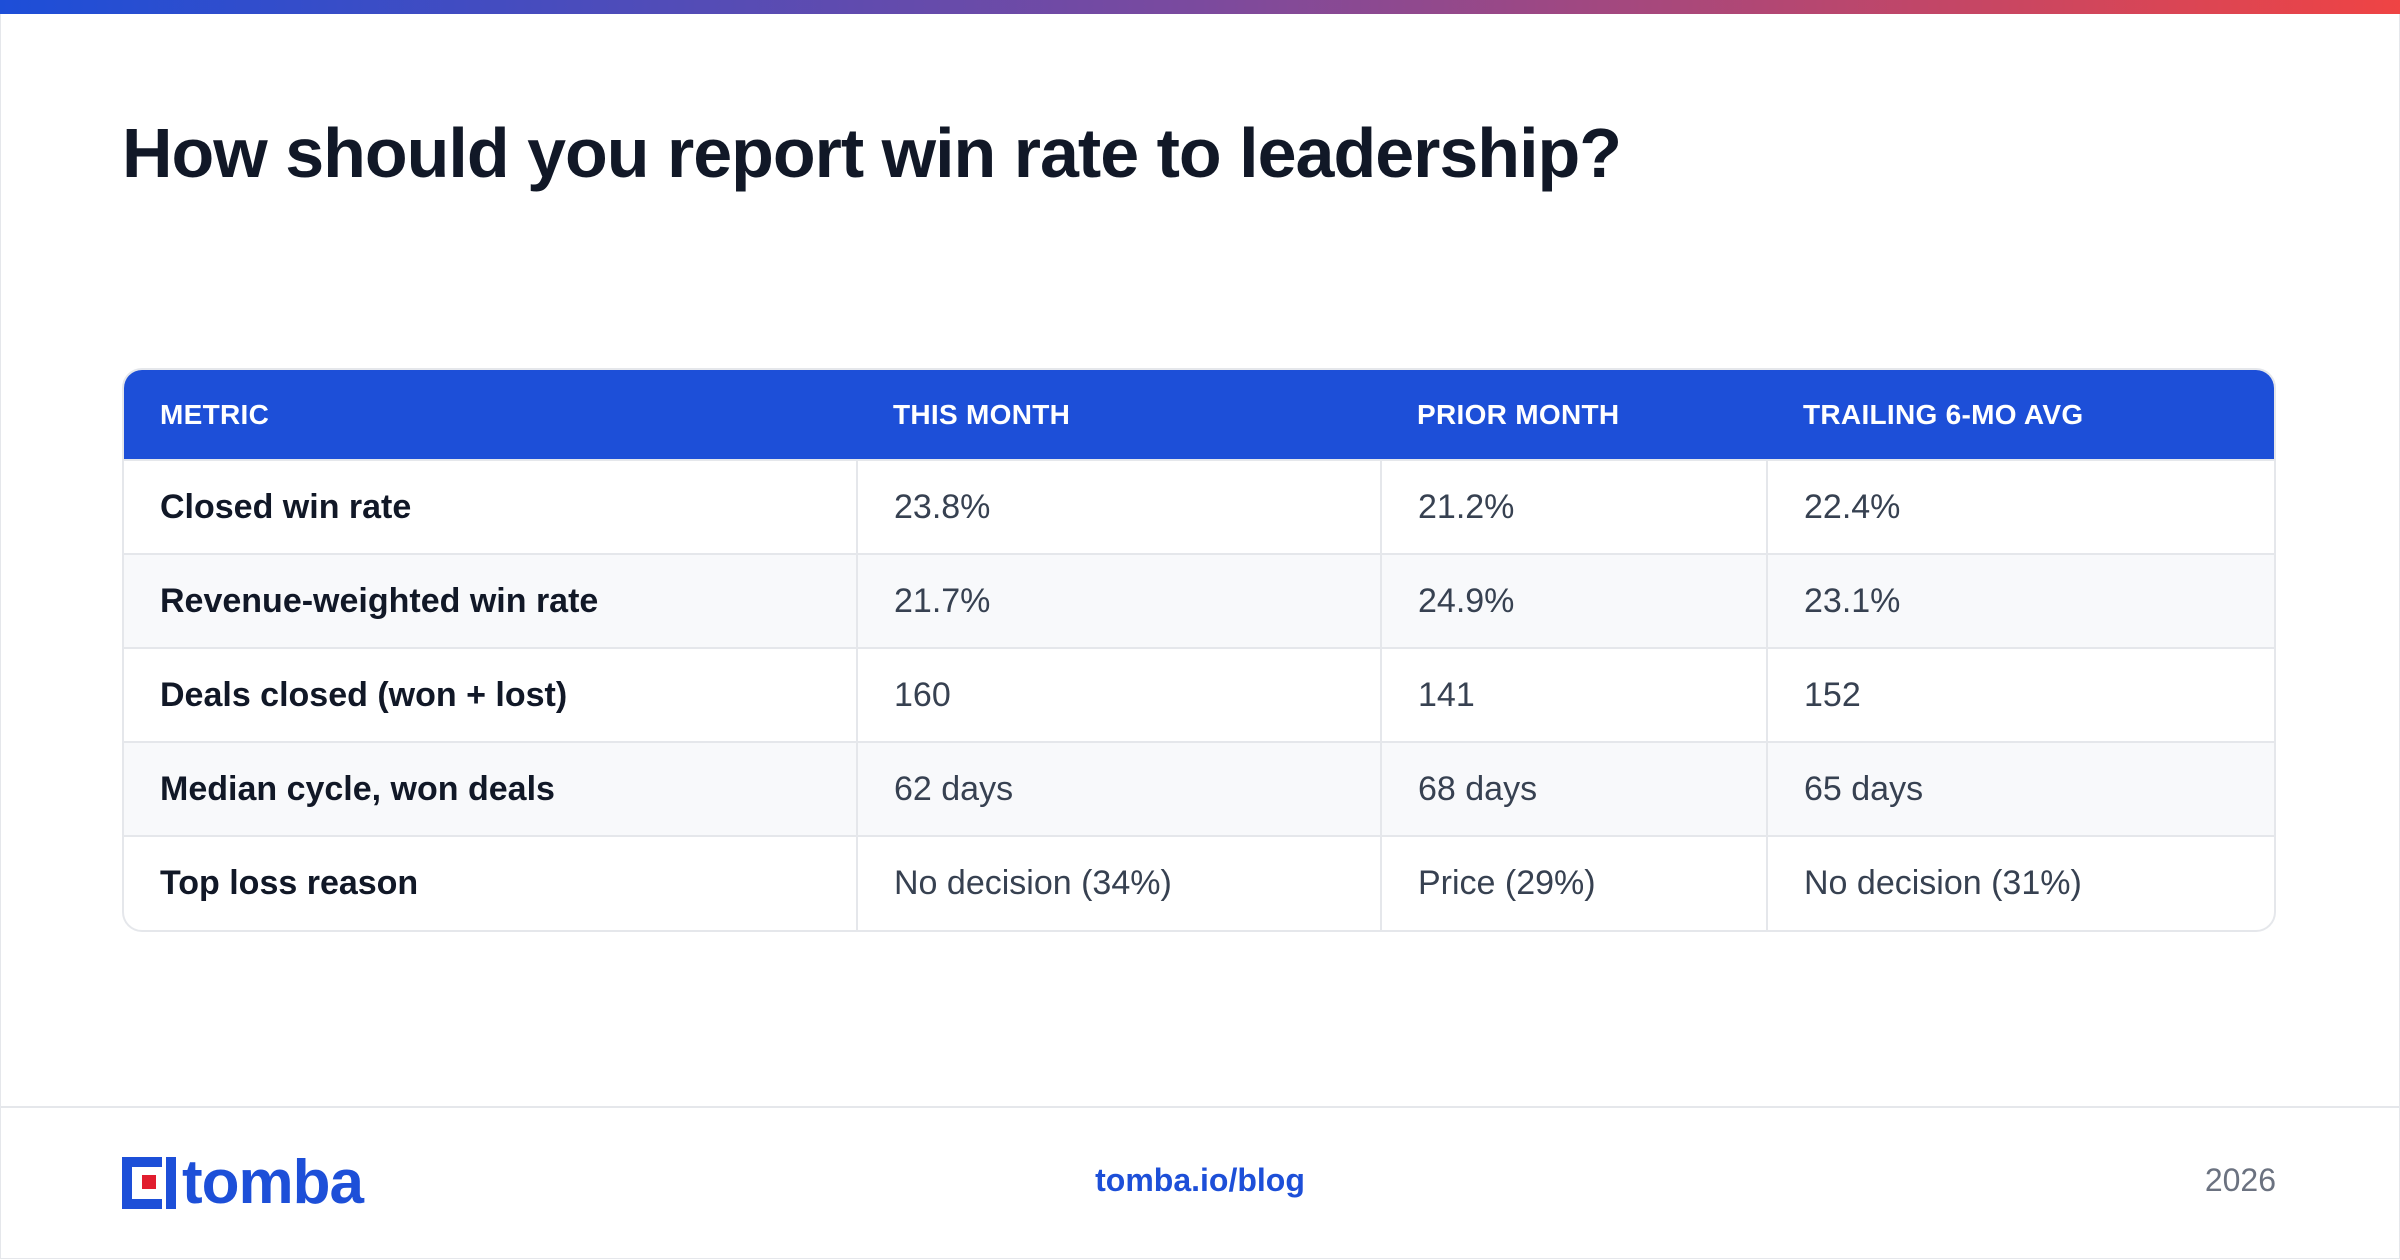  Describe the element at coordinates (1118, 789) in the screenshot. I see `this-month-cell: 62 days` at that location.